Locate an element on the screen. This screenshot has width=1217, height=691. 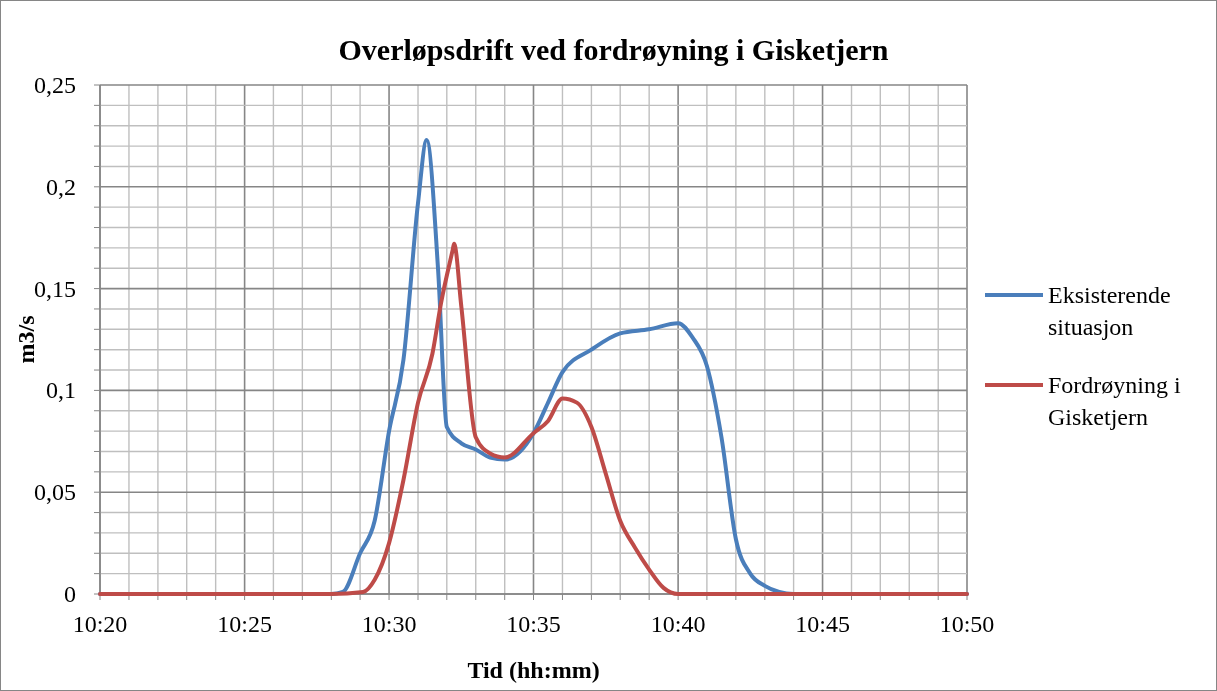
legend-label: Eksisterende situasjon is located at coordinates (1109, 311).